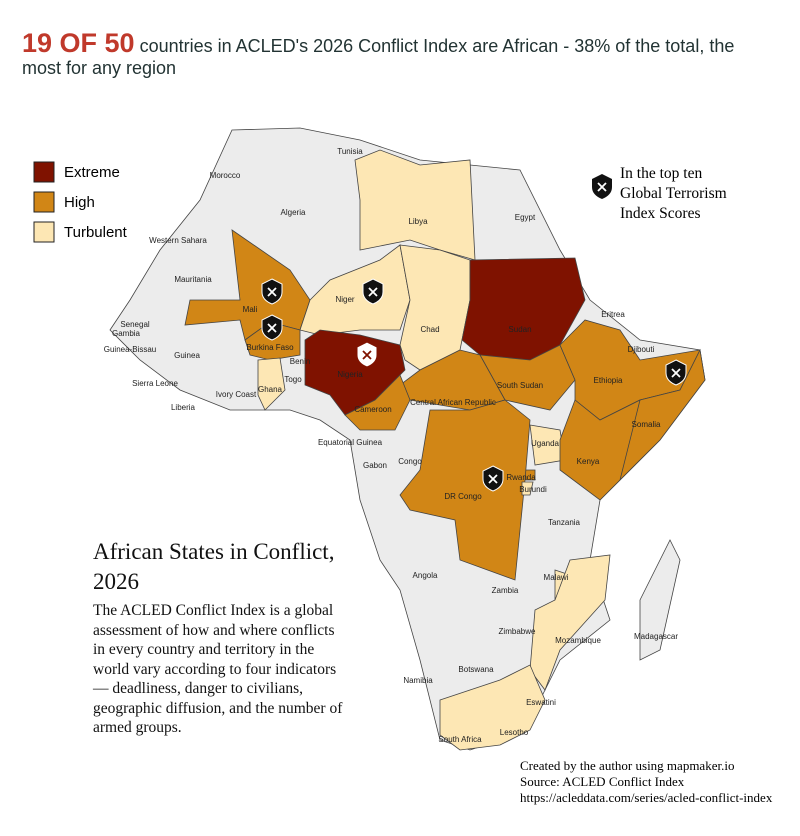 This screenshot has height=836, width=800. What do you see at coordinates (126, 333) in the screenshot?
I see `country-label: Gambia` at bounding box center [126, 333].